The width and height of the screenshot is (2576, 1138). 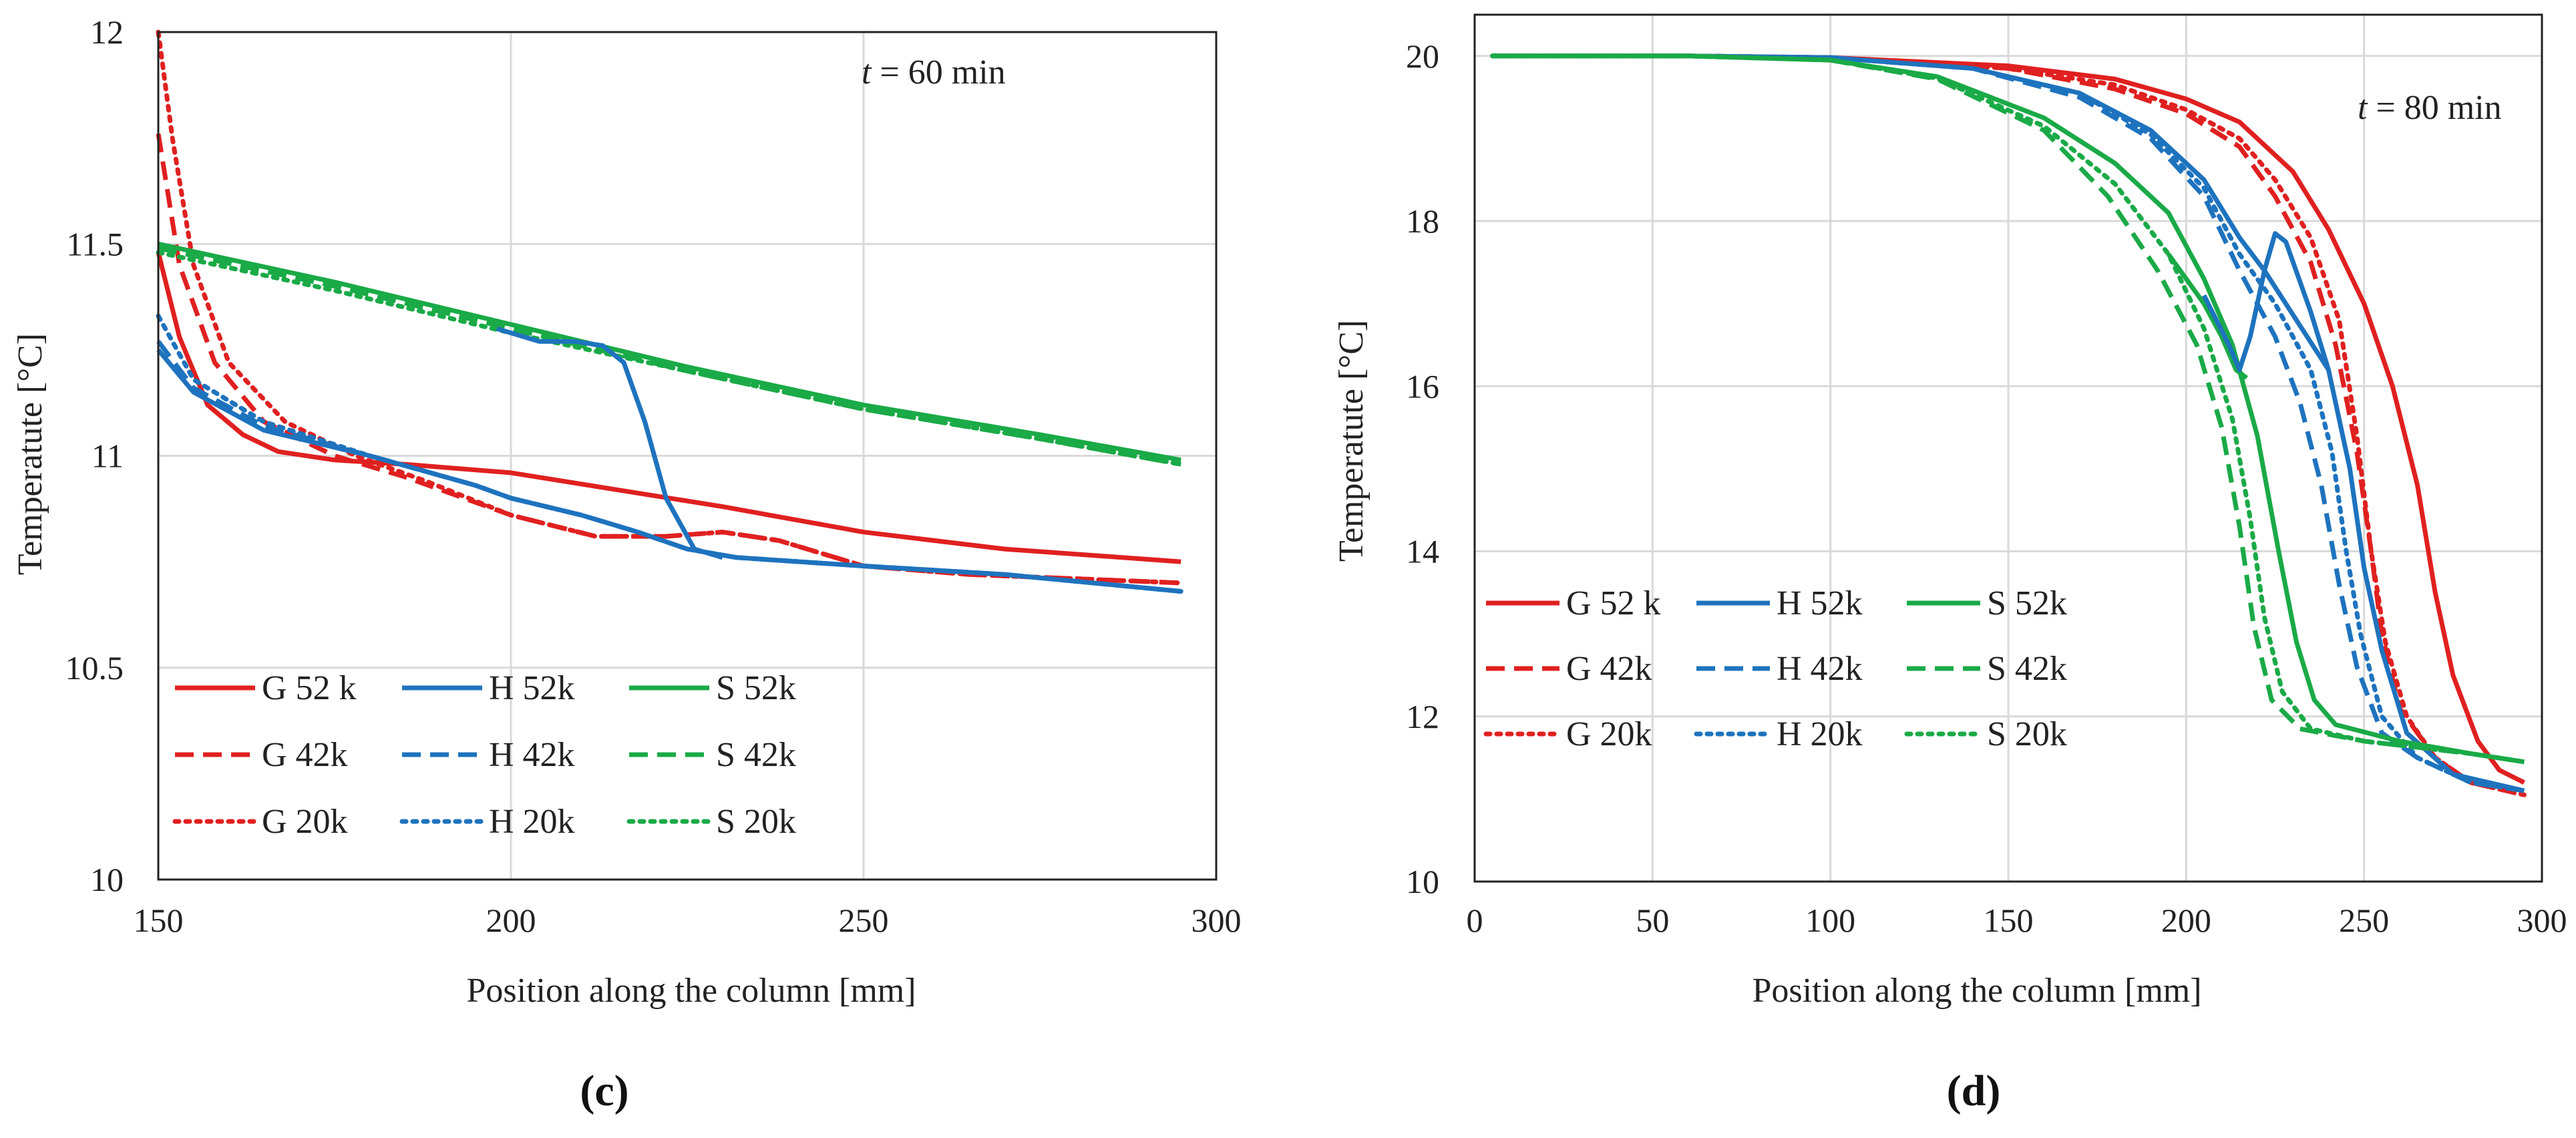 What do you see at coordinates (1422, 56) in the screenshot?
I see `chart-d-y-tick-label: 20` at bounding box center [1422, 56].